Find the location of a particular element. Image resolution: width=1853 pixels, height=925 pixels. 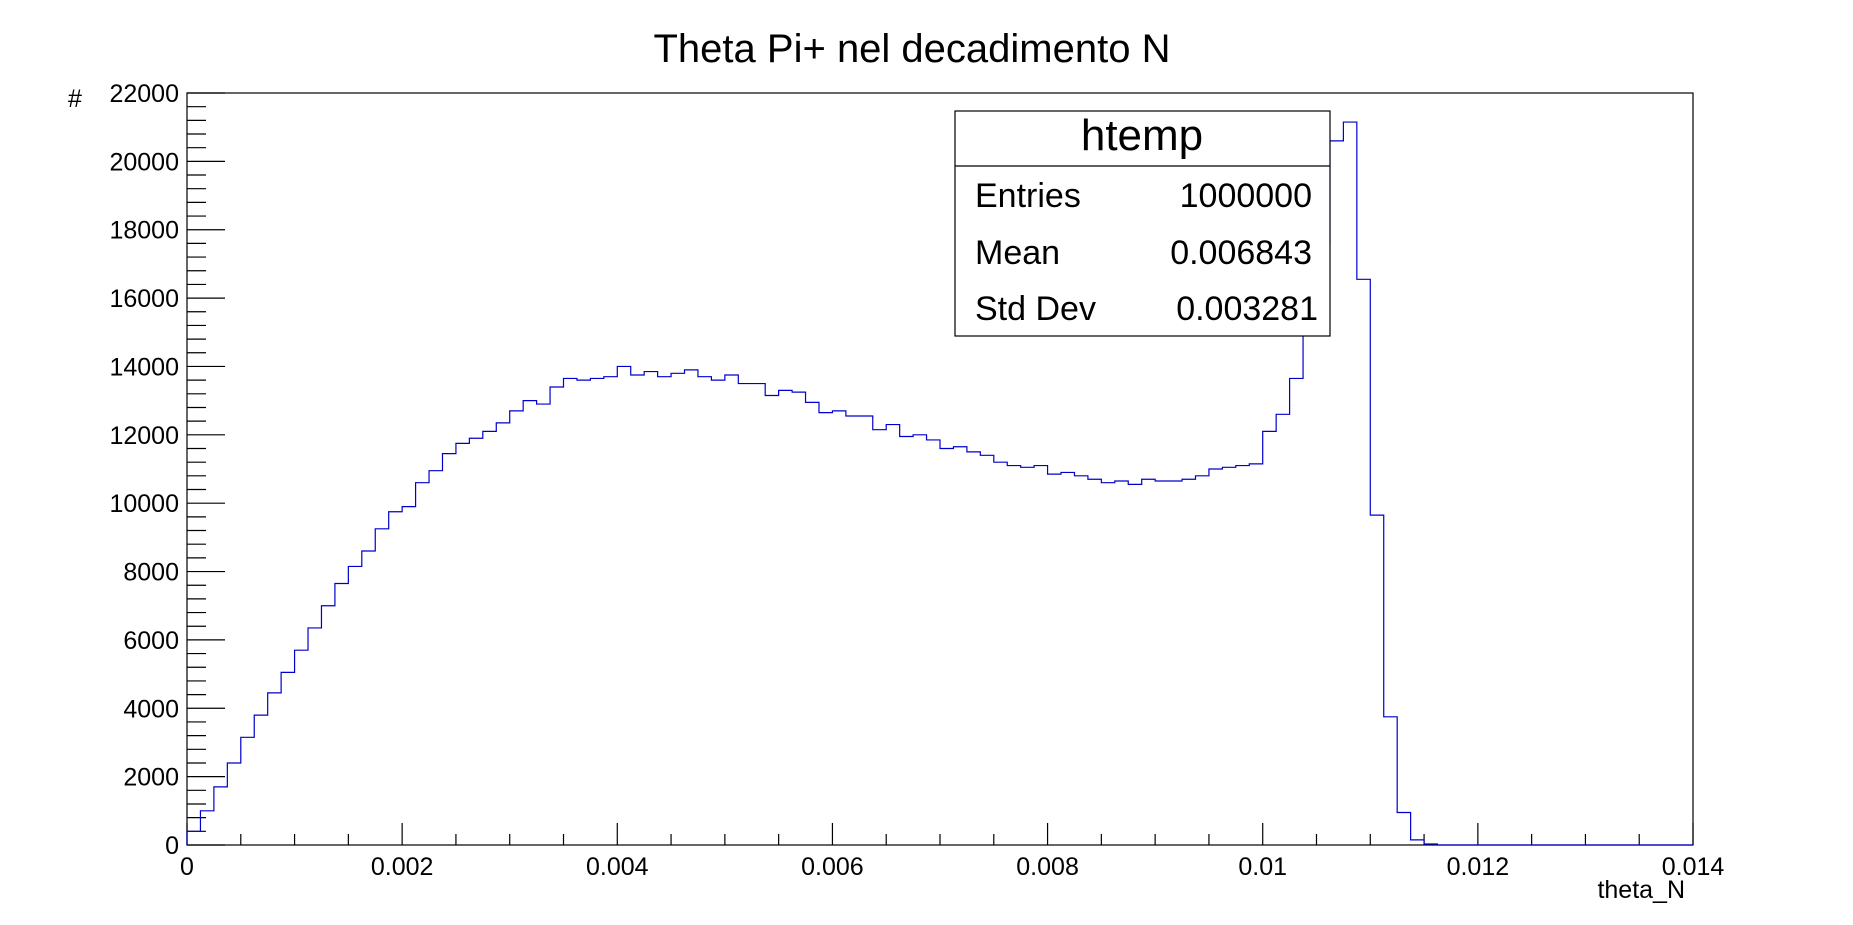

x-tick-label: 0.002 is located at coordinates (402, 867).